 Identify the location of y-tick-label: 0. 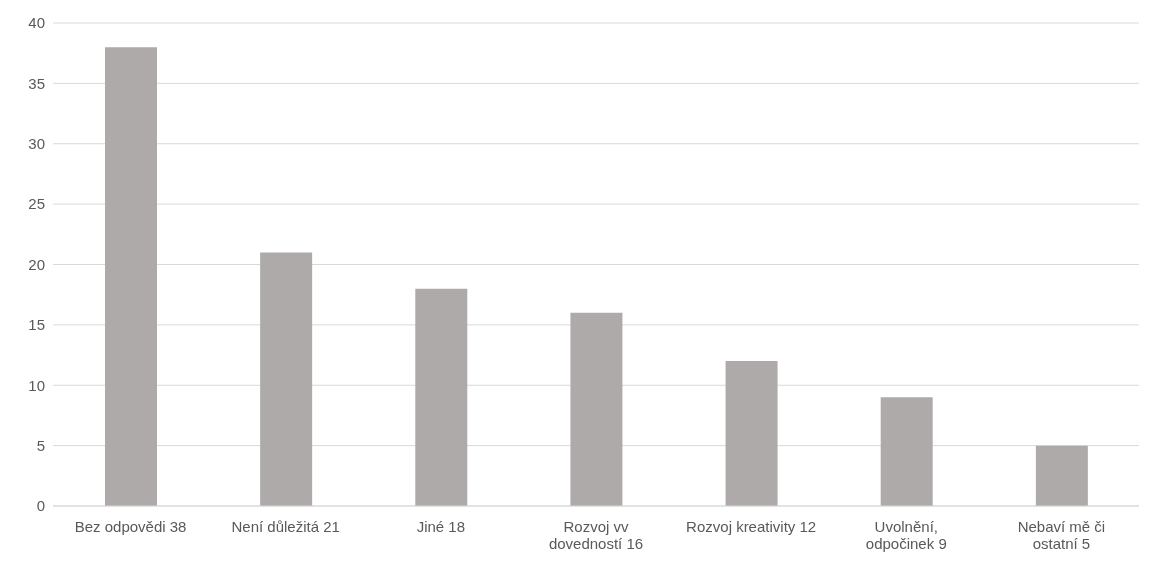
(40, 506).